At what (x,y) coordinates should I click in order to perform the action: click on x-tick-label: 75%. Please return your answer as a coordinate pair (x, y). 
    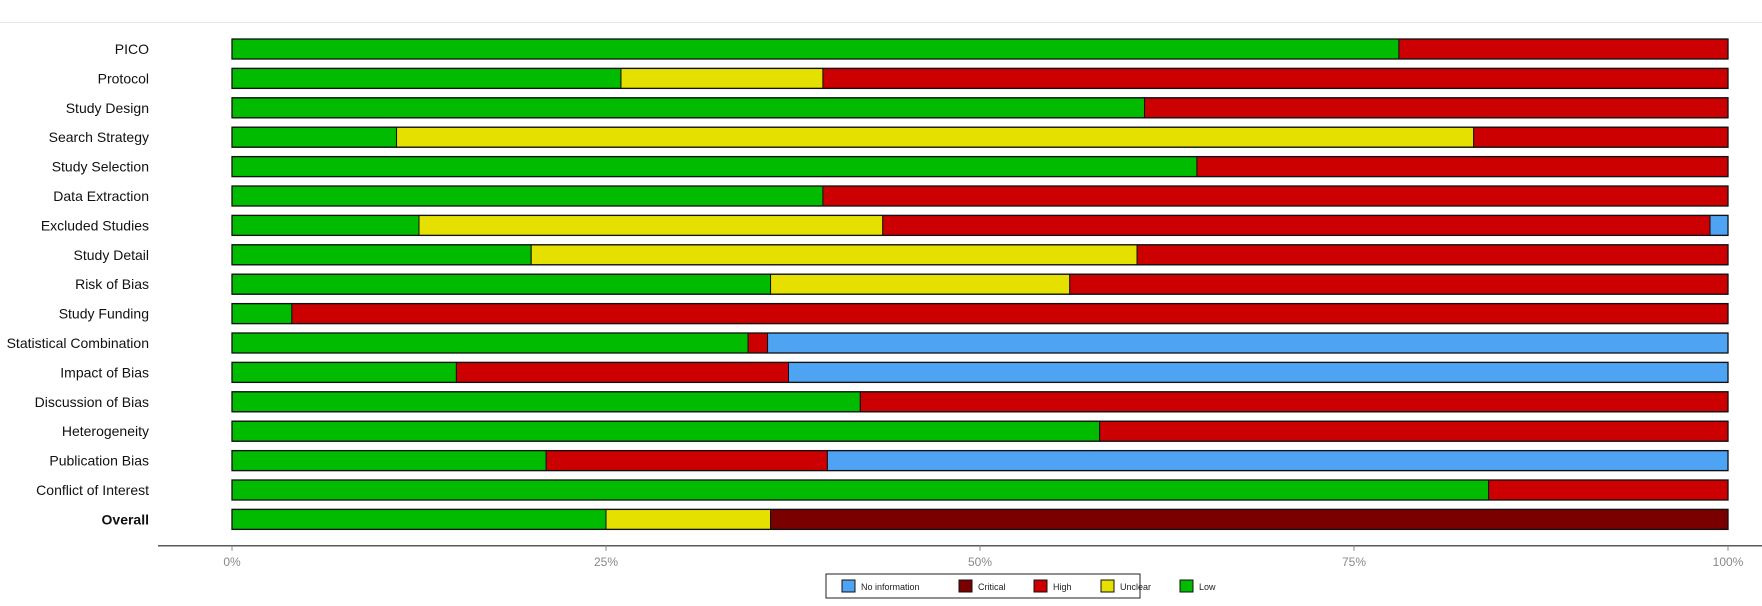
    Looking at the image, I should click on (1354, 562).